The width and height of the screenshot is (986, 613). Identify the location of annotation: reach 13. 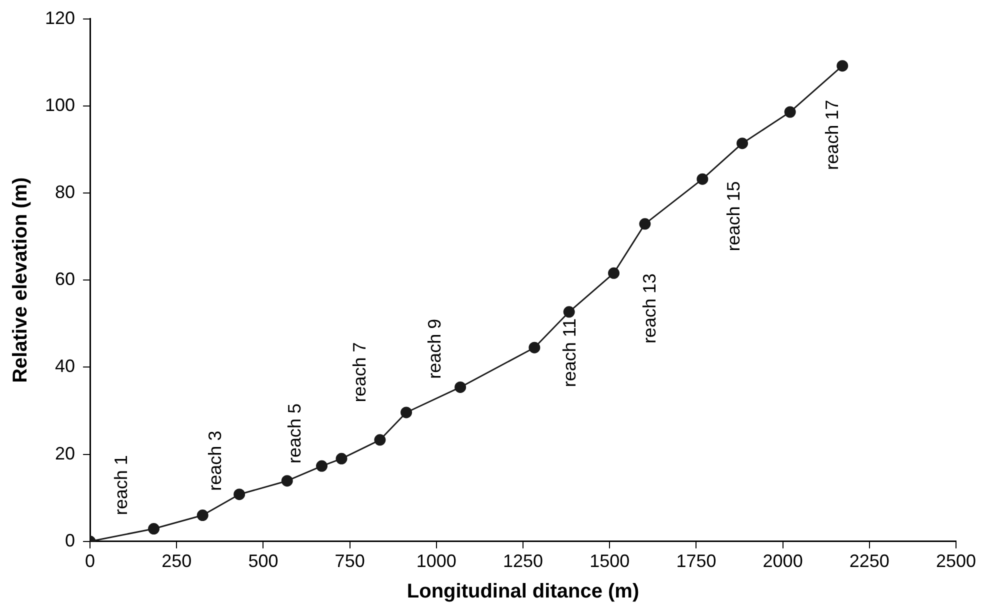
(649, 308).